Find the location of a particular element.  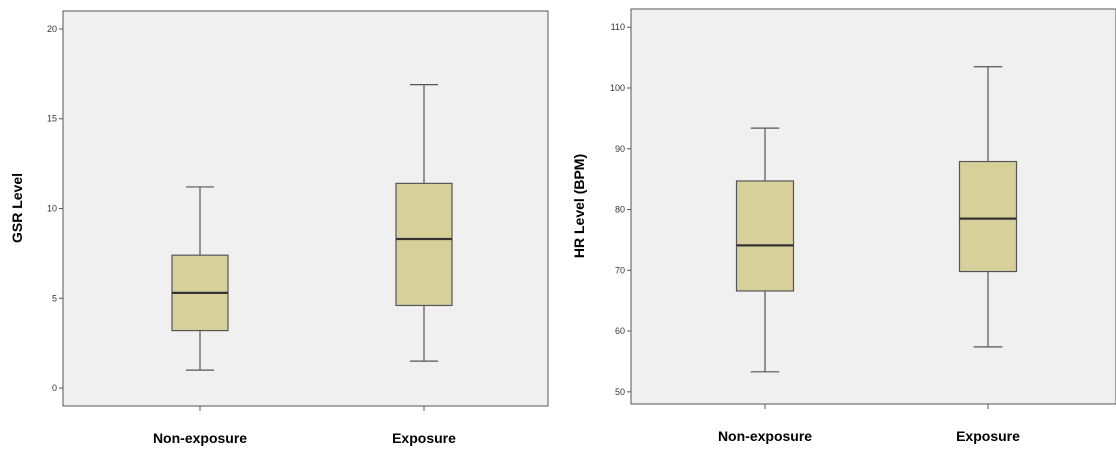

gsr-y-ticks: 0 5 10 15 20 is located at coordinates (55, 208).